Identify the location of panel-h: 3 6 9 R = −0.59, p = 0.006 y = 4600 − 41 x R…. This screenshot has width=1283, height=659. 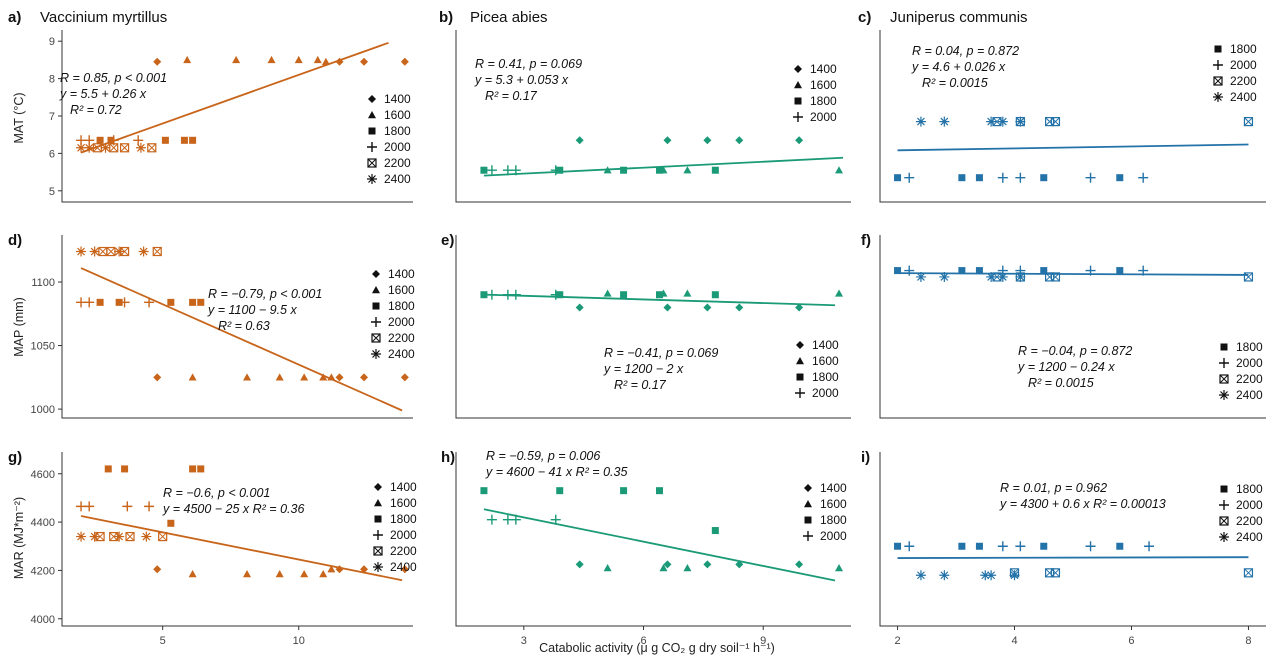
(646, 548).